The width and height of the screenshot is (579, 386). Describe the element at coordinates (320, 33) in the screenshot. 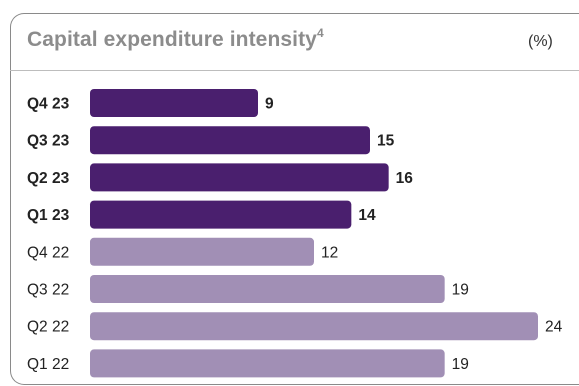

I see `title-footnote: 4` at that location.